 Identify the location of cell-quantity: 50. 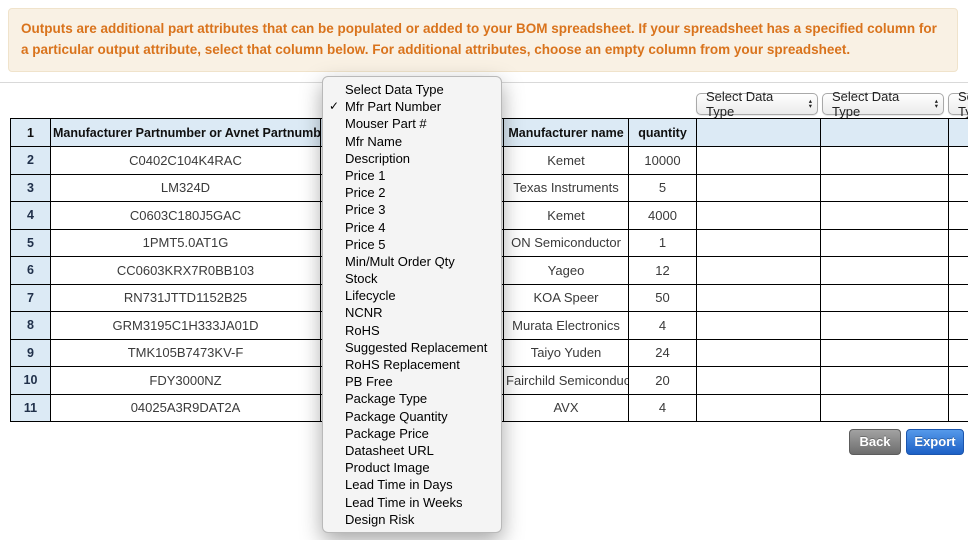
(662, 297).